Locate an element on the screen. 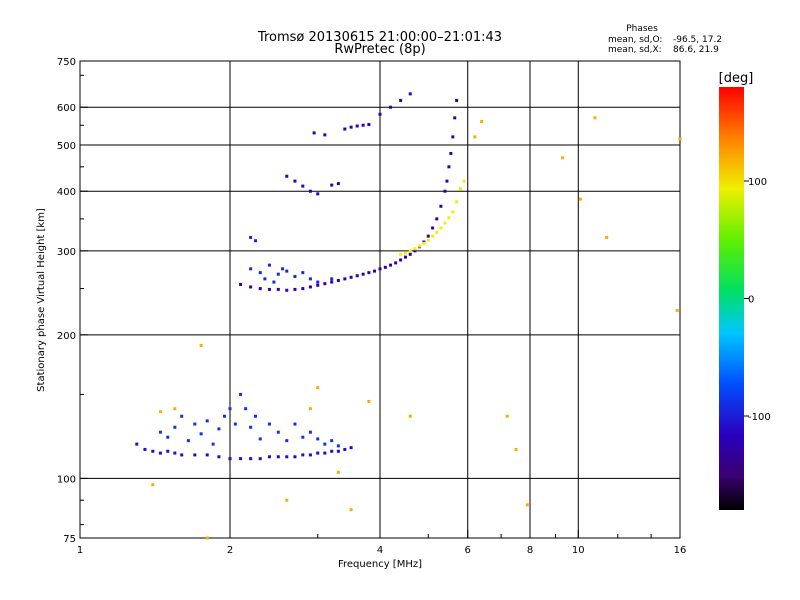  chart-subtitle: RwPretec (8p) is located at coordinates (379, 49).